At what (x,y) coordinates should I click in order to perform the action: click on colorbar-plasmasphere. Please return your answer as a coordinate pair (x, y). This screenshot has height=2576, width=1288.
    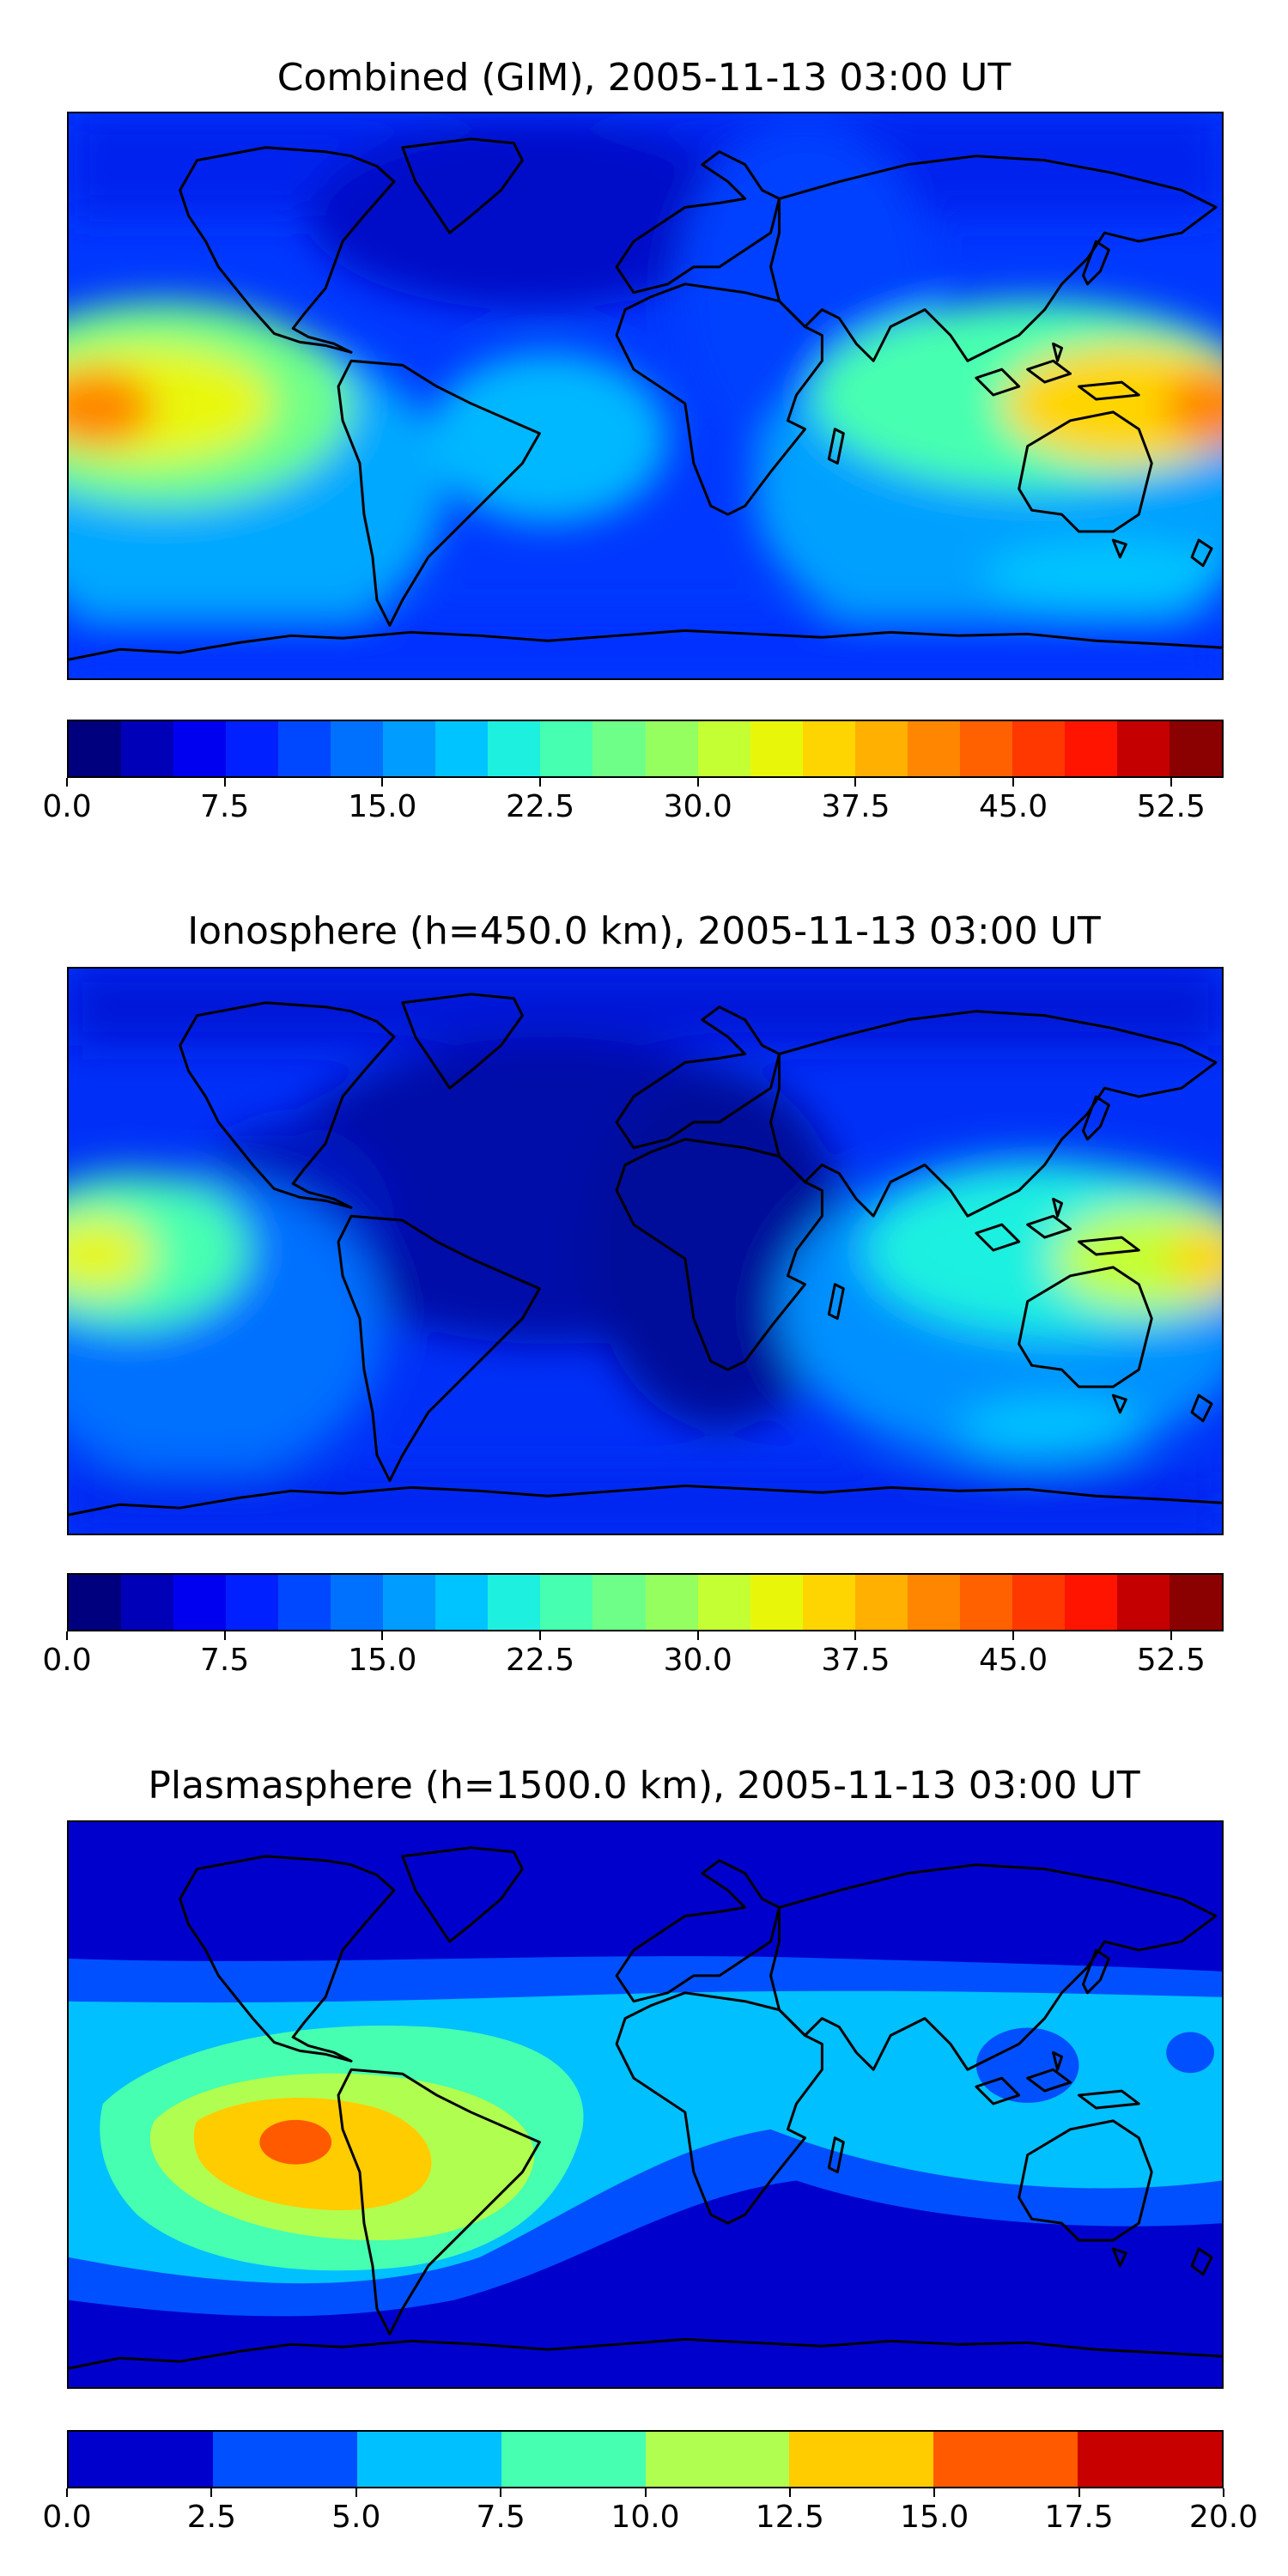
    Looking at the image, I should click on (645, 2459).